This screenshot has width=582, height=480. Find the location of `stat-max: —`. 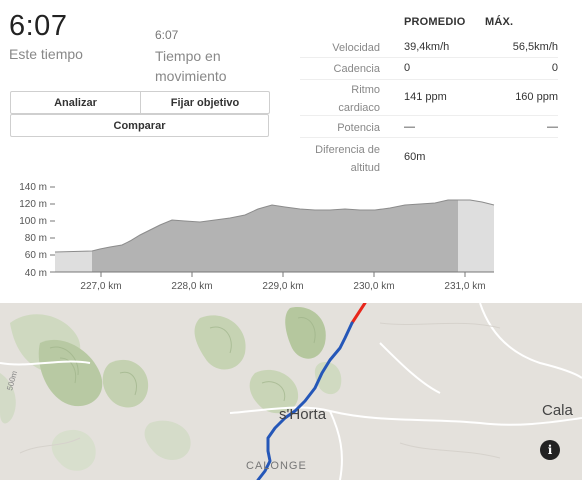

stat-max: — is located at coordinates (552, 127).